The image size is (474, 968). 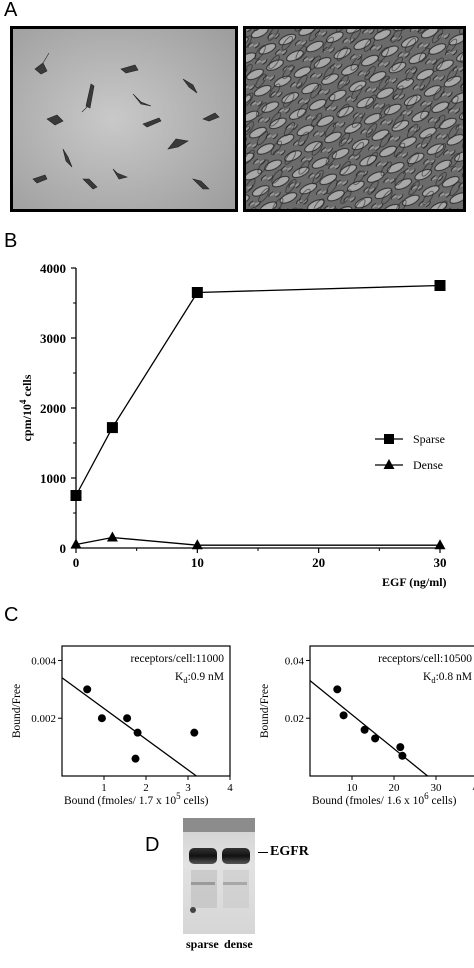 I want to click on x-axis-label: Bound (fmoles/ 1.7 x 105 cells), so click(x=136, y=799).